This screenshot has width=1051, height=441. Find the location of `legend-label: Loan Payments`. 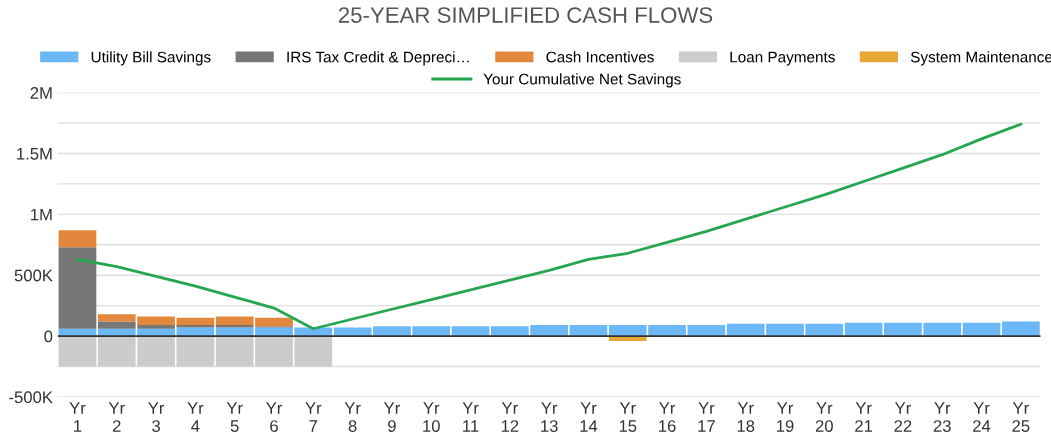

legend-label: Loan Payments is located at coordinates (782, 58).